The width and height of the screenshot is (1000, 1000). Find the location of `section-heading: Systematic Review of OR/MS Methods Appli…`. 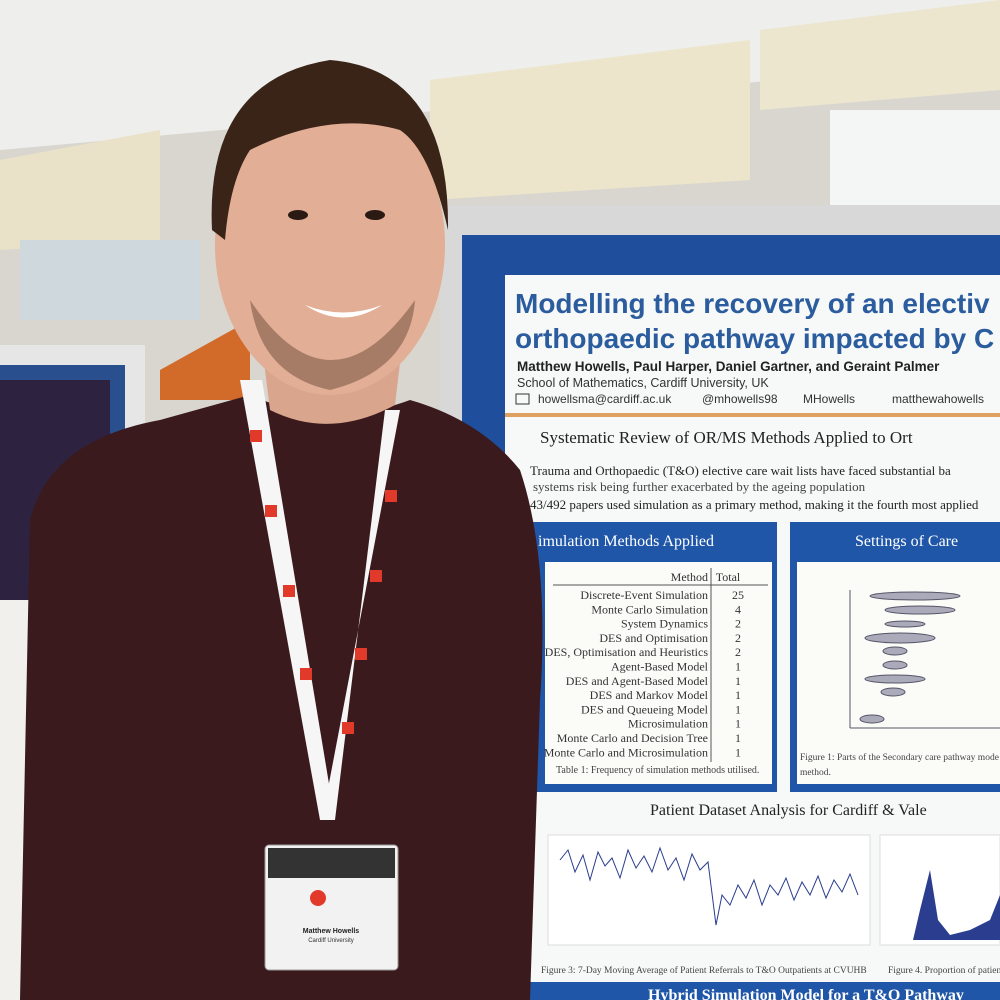

section-heading: Systematic Review of OR/MS Methods Appli… is located at coordinates (726, 437).